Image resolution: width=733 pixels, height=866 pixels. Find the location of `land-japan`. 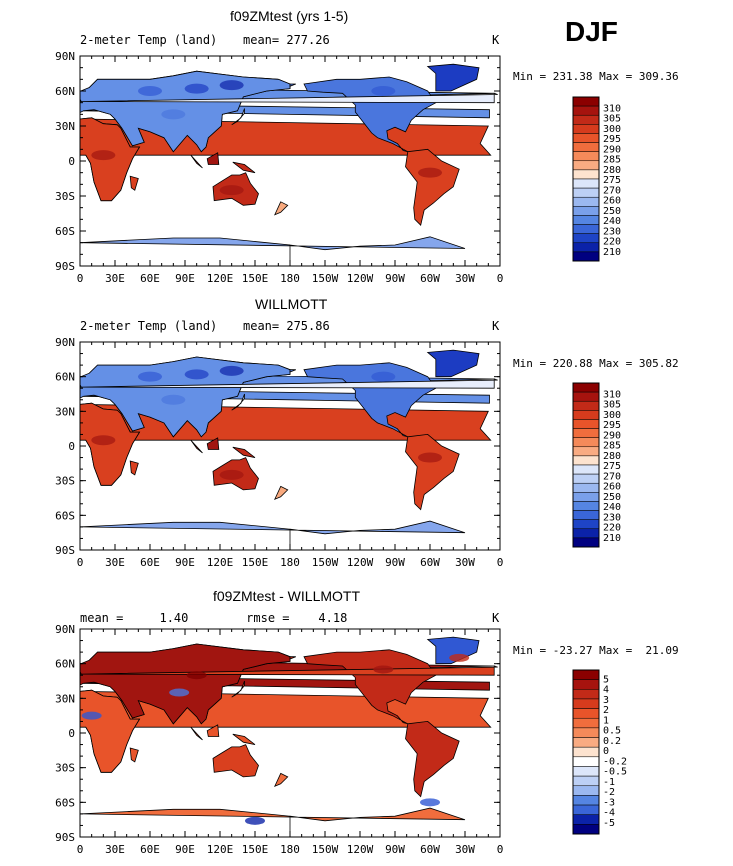

land-japan is located at coordinates (238, 689).